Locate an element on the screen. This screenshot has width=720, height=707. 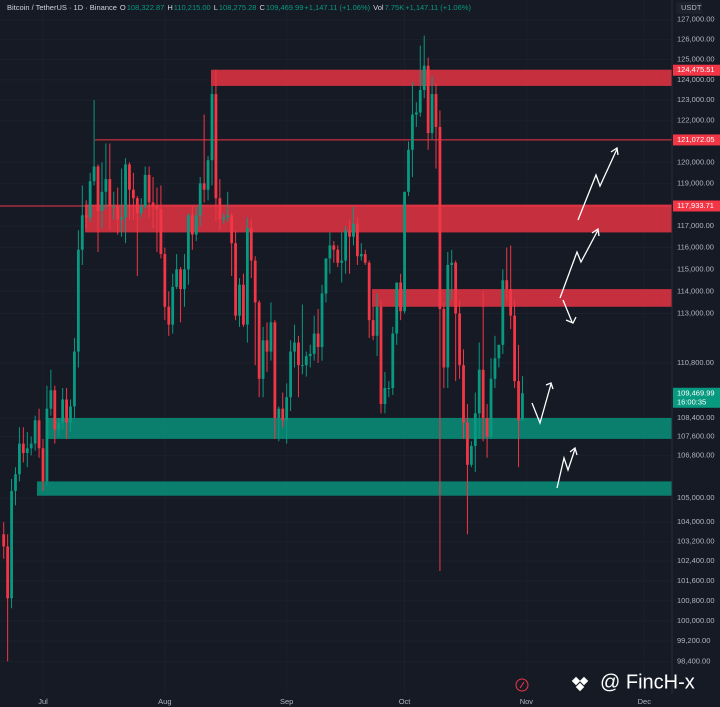
y-tick-label: 126,000.00 is located at coordinates (696, 39).